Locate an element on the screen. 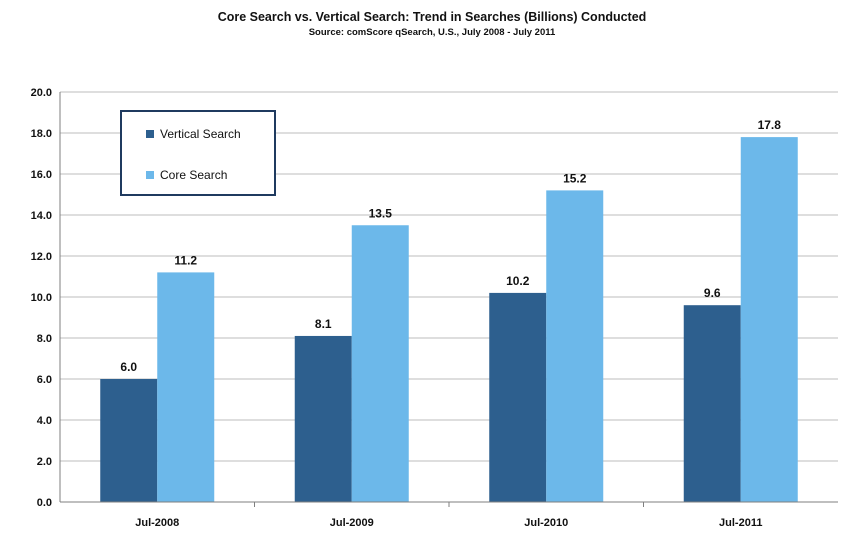 The height and width of the screenshot is (535, 864). y-tick-label: 16.0 is located at coordinates (41, 175).